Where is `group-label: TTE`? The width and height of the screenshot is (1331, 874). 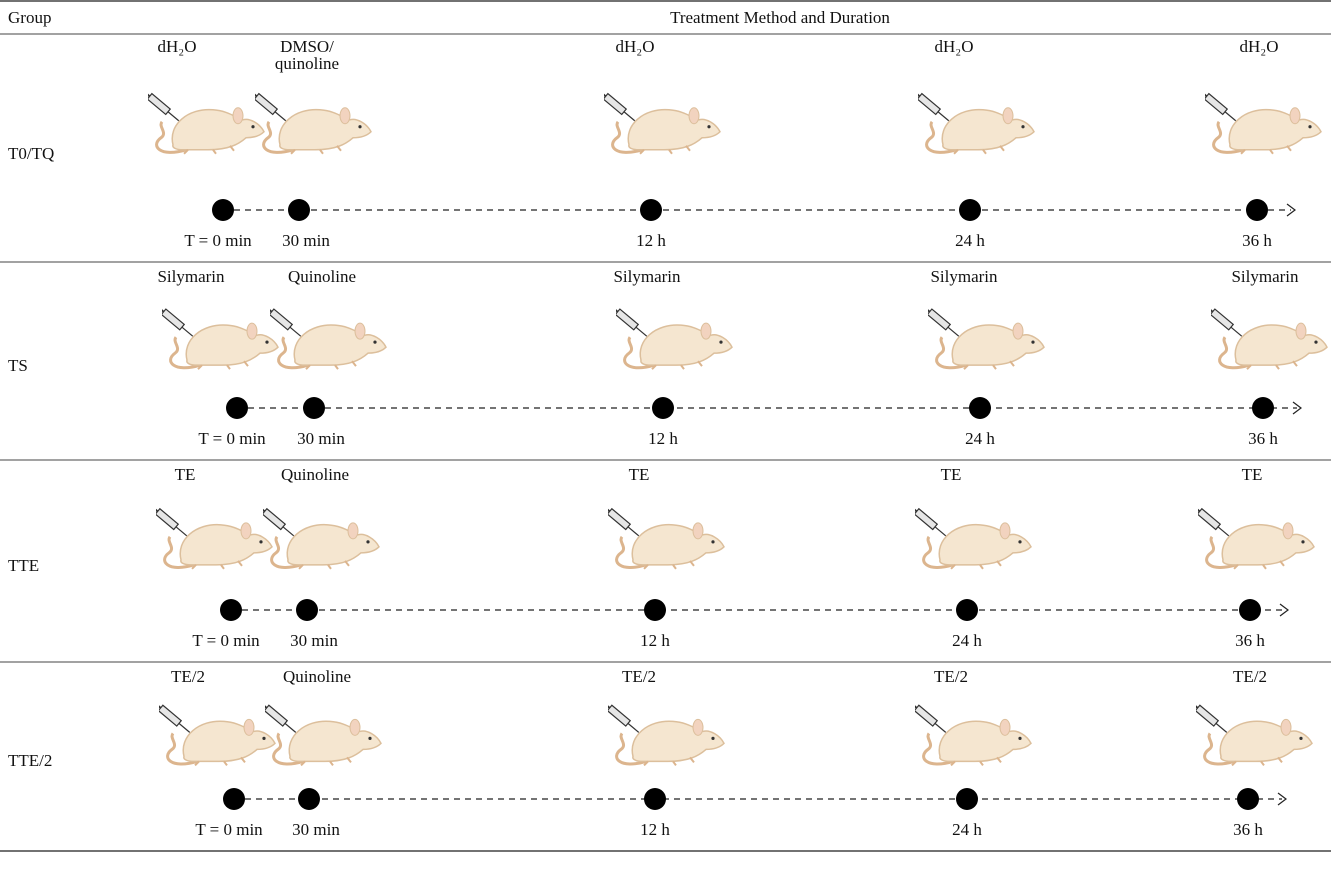 group-label: TTE is located at coordinates (24, 566).